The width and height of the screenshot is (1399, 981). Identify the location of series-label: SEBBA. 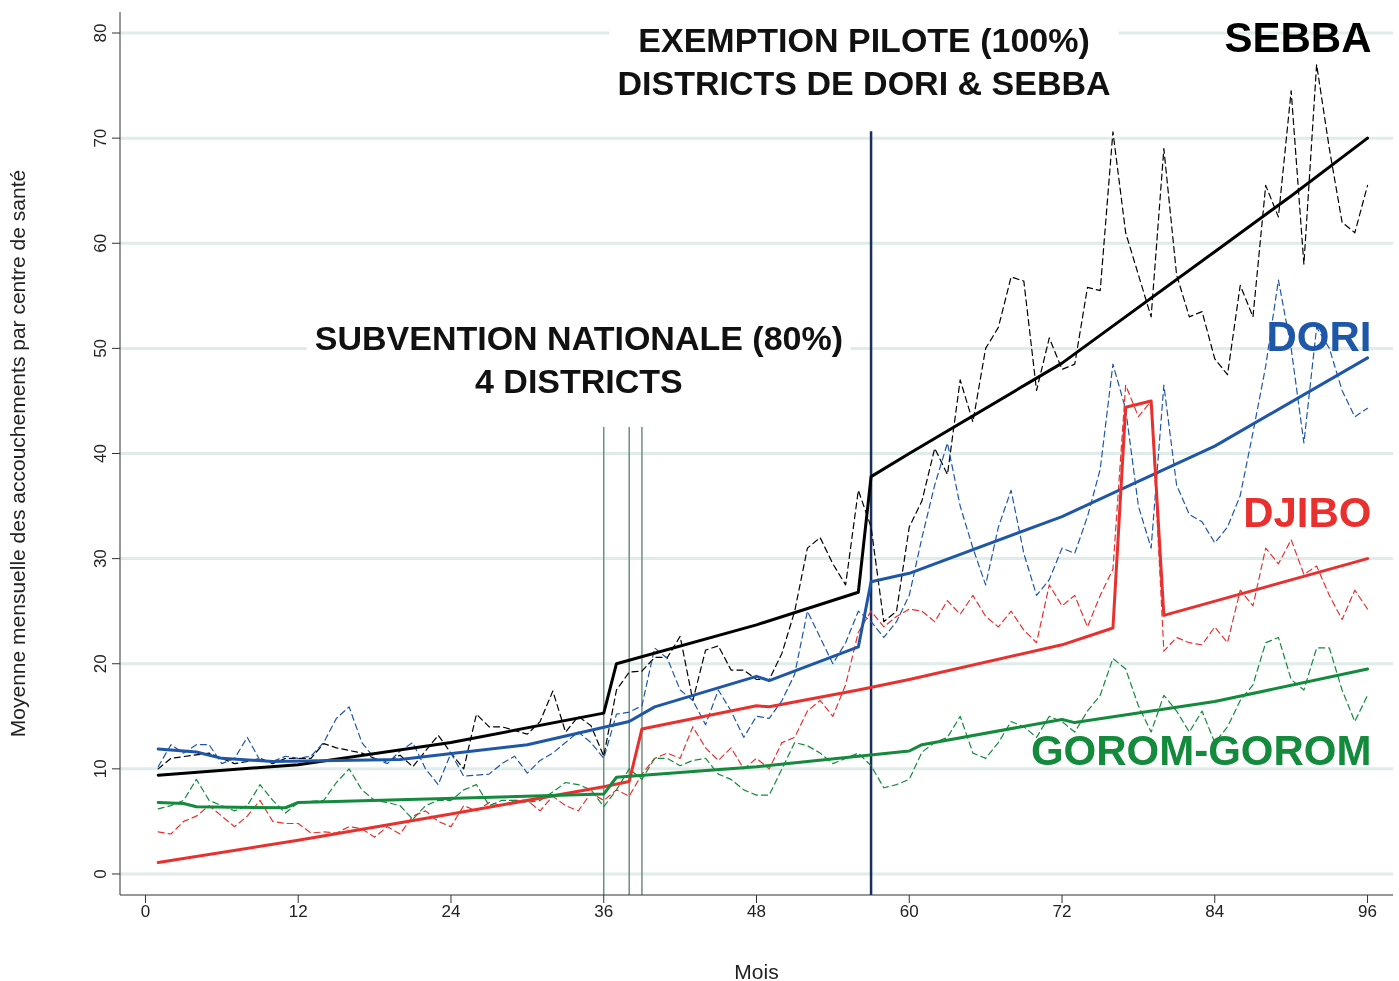
(1298, 38).